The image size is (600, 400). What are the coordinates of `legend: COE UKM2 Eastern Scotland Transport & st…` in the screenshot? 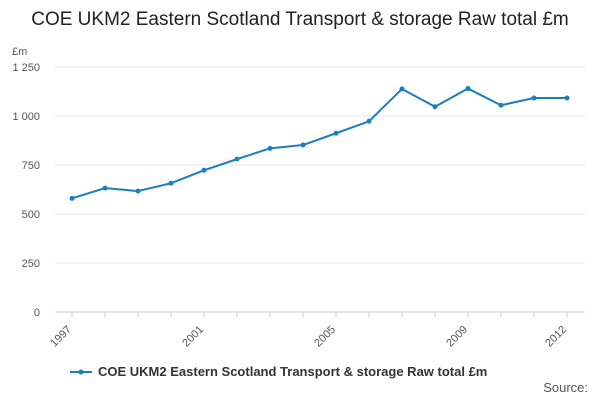 It's located at (278, 371).